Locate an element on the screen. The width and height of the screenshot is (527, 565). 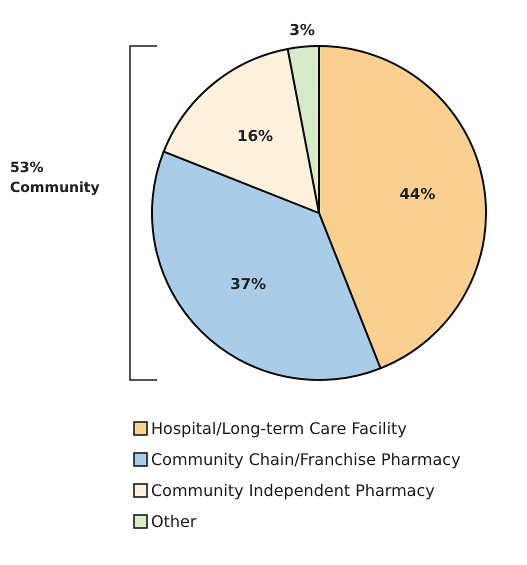
legend-label: Other is located at coordinates (174, 521).